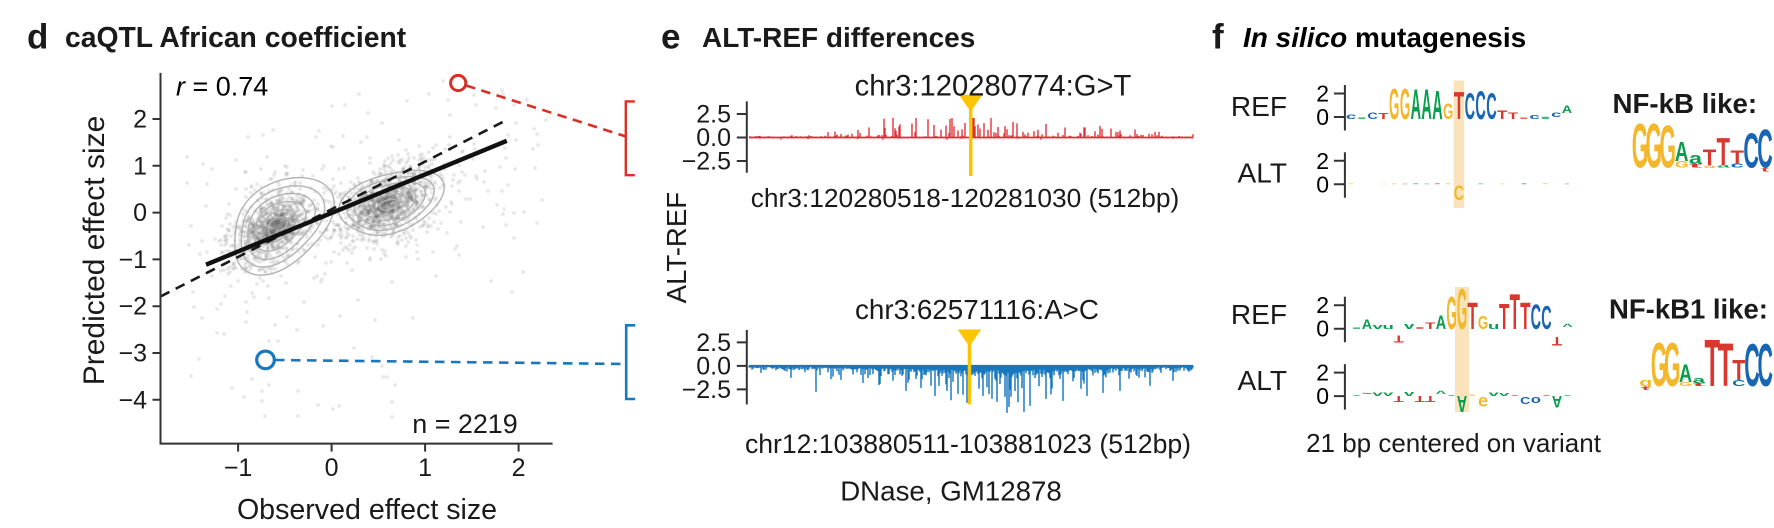  I want to click on svg-text: e, so click(670, 37).